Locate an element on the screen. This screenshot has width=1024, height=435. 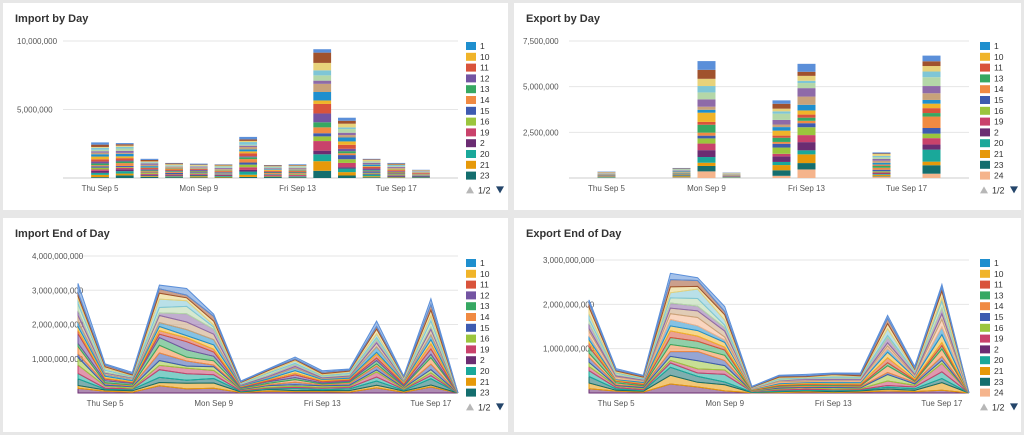
legend-label: 21 is located at coordinates (485, 165).